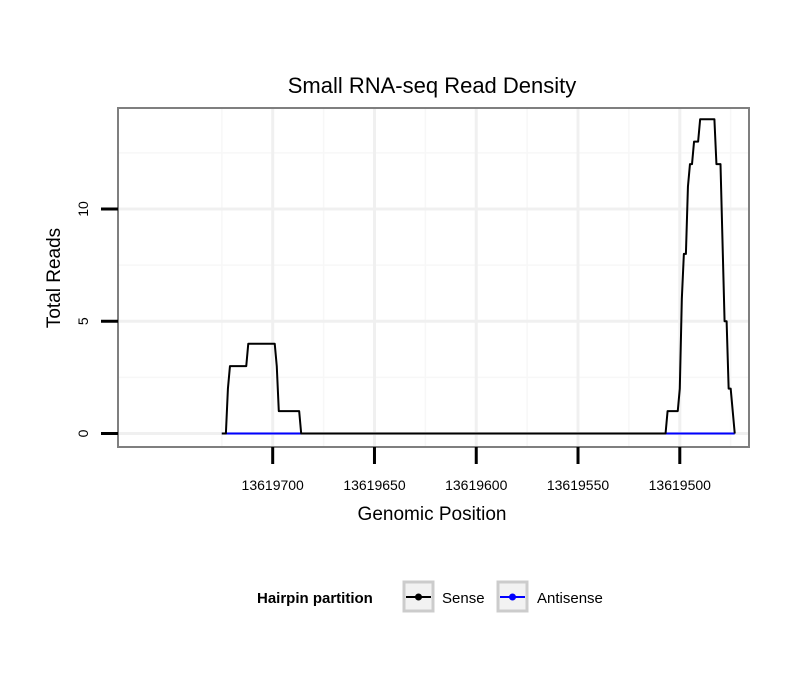 The width and height of the screenshot is (810, 690). What do you see at coordinates (83, 433) in the screenshot?
I see `y-tick-label: 0` at bounding box center [83, 433].